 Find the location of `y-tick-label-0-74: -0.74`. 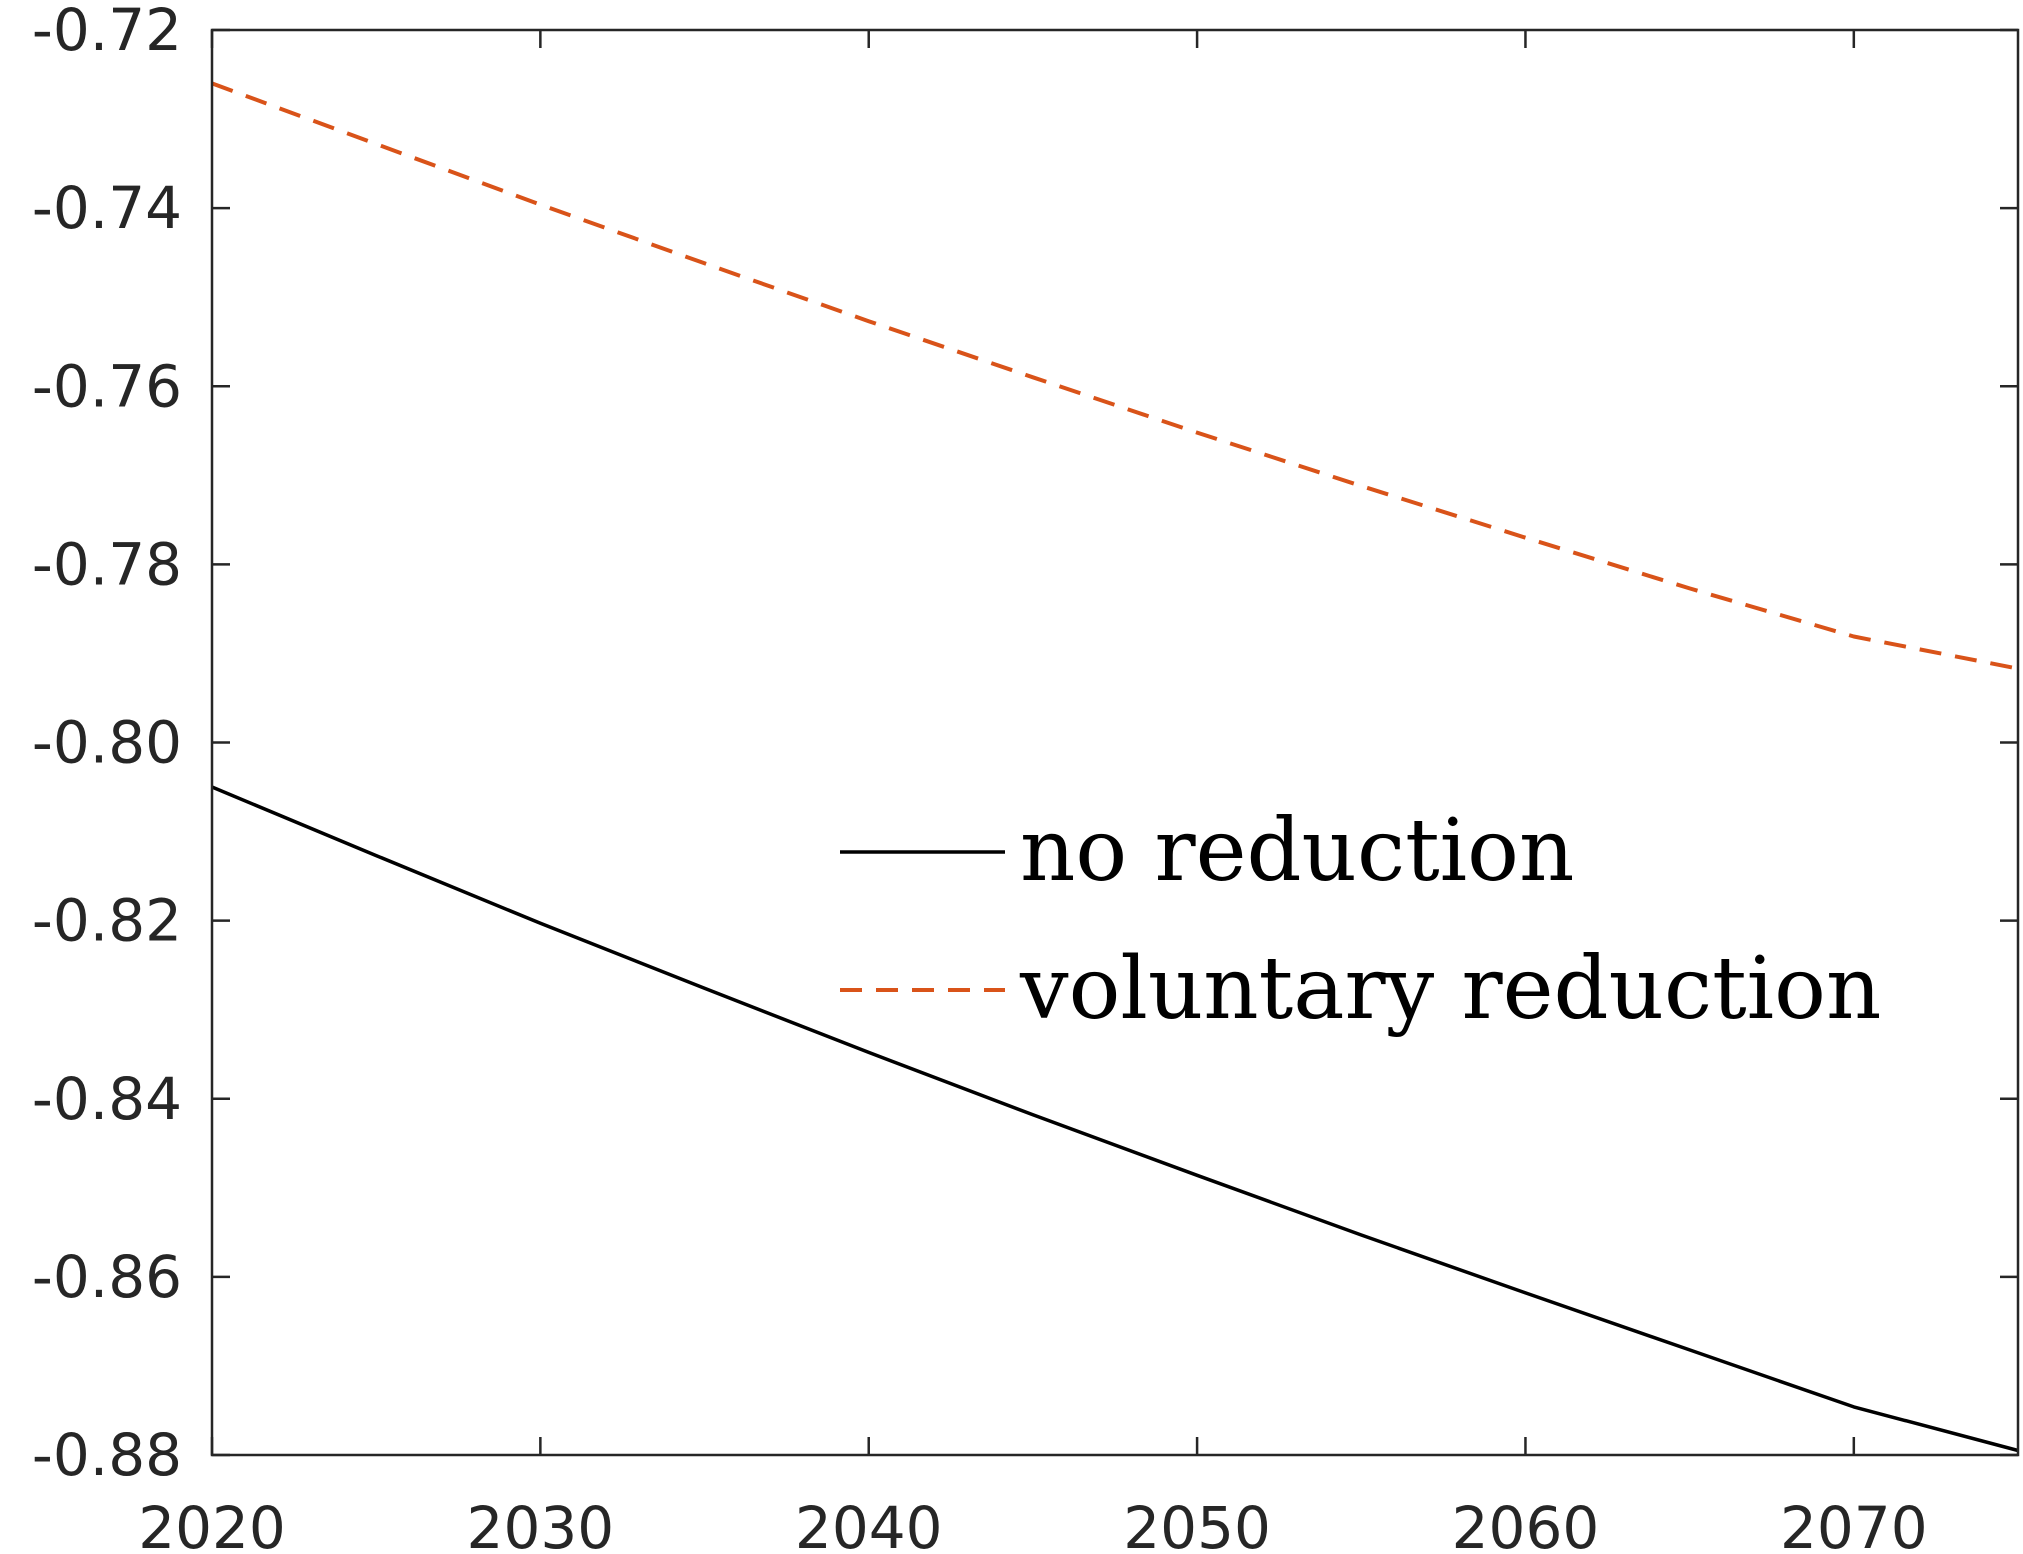

y-tick-label-0-74: -0.74 is located at coordinates (107, 208).